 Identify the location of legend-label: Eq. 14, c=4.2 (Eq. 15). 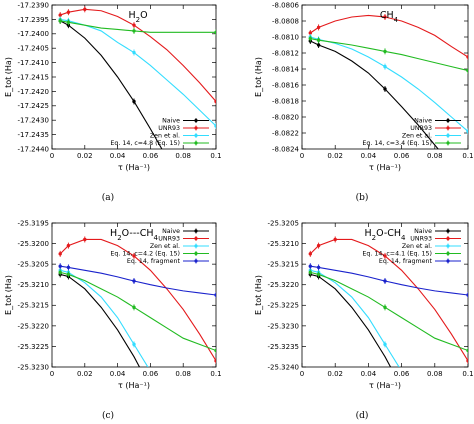
(145, 254).